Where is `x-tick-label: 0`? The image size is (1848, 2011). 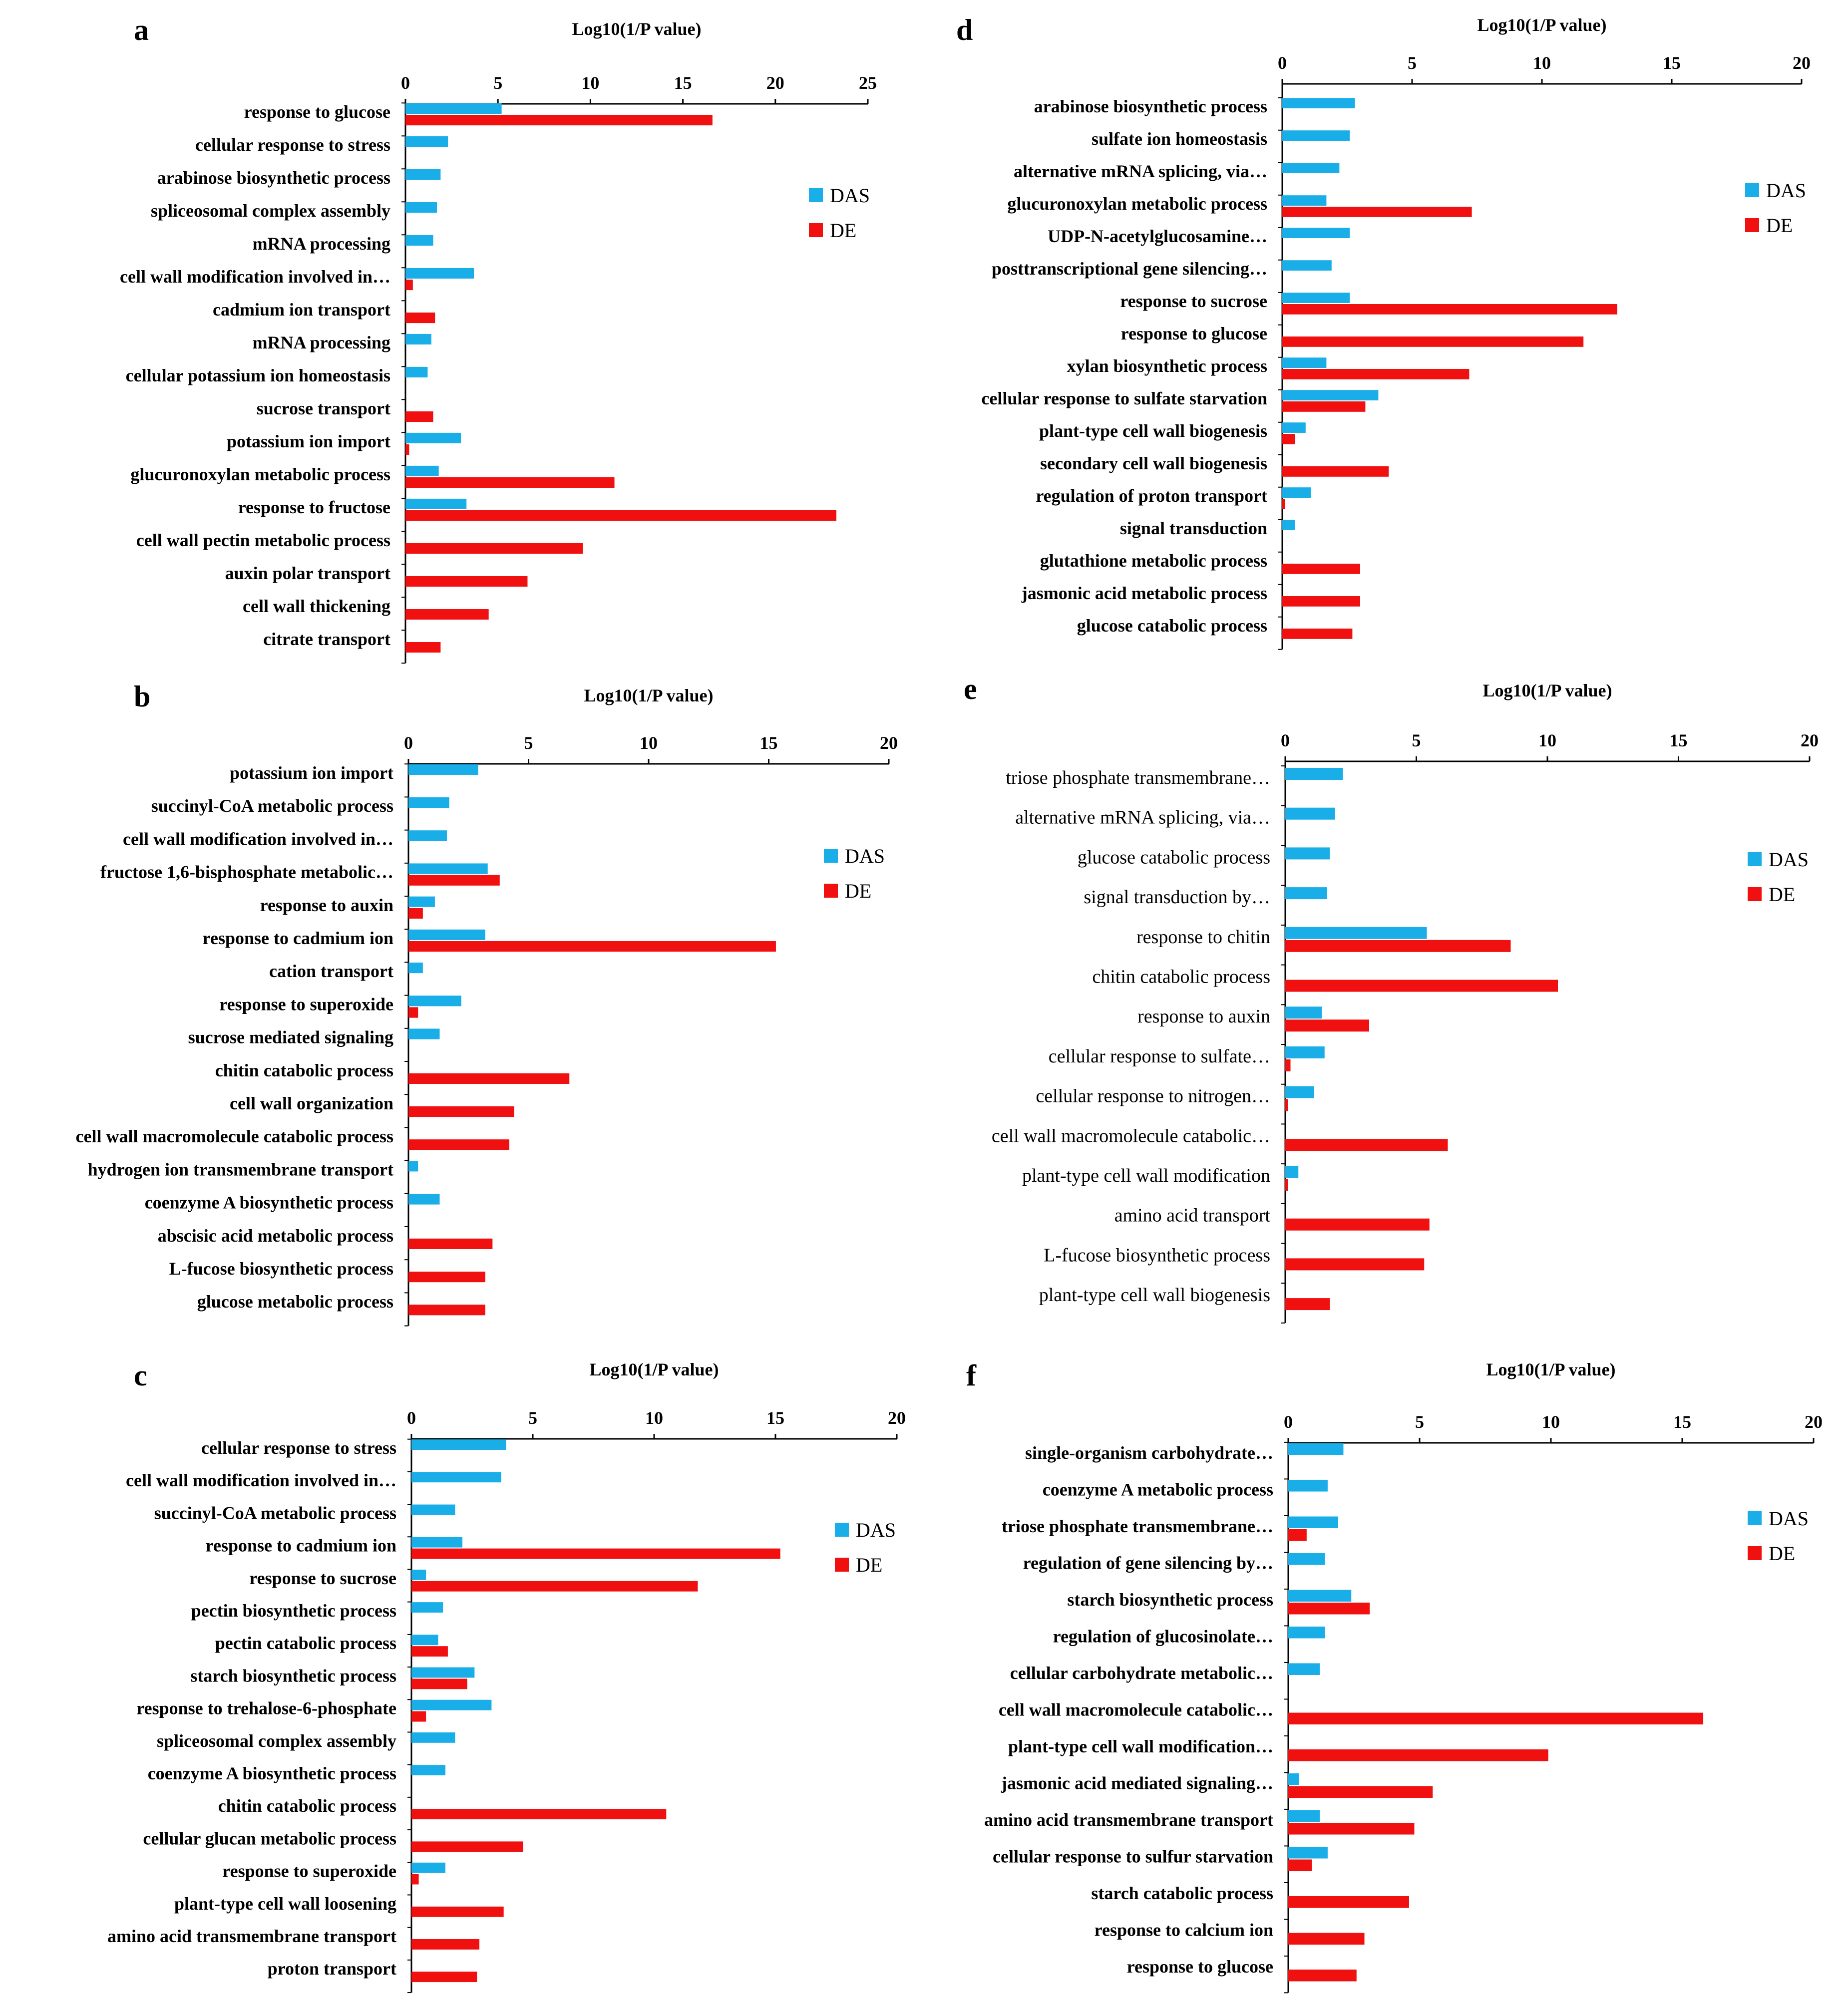 x-tick-label: 0 is located at coordinates (405, 83).